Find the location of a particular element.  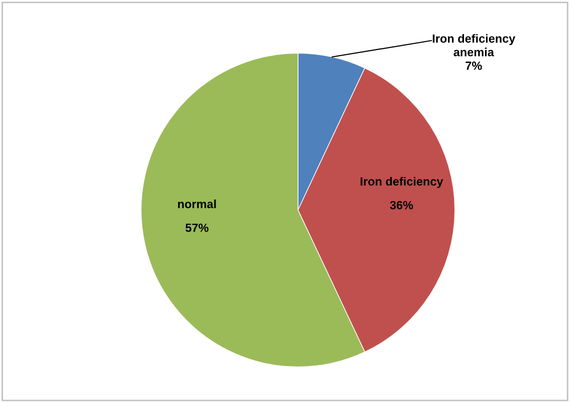

data-label: 36% is located at coordinates (402, 205).